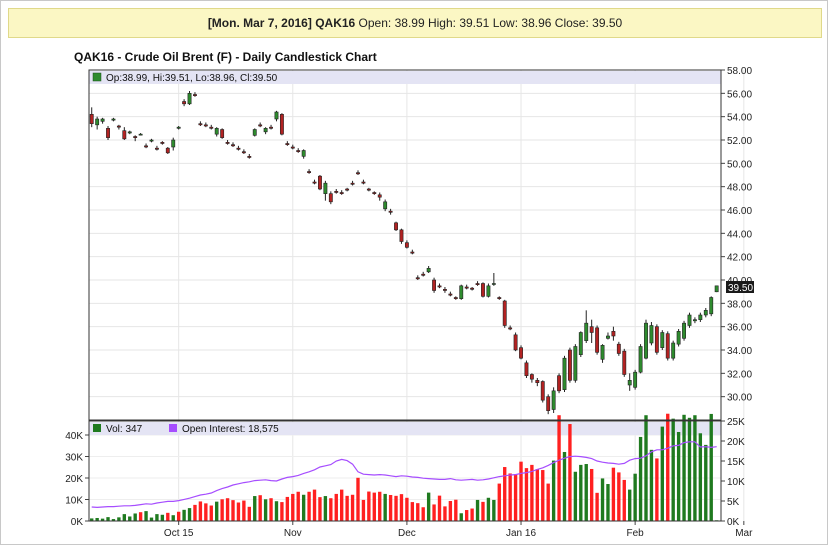 The image size is (828, 545). What do you see at coordinates (736, 482) in the screenshot?
I see `vol-right-tick-label: 10K` at bounding box center [736, 482].